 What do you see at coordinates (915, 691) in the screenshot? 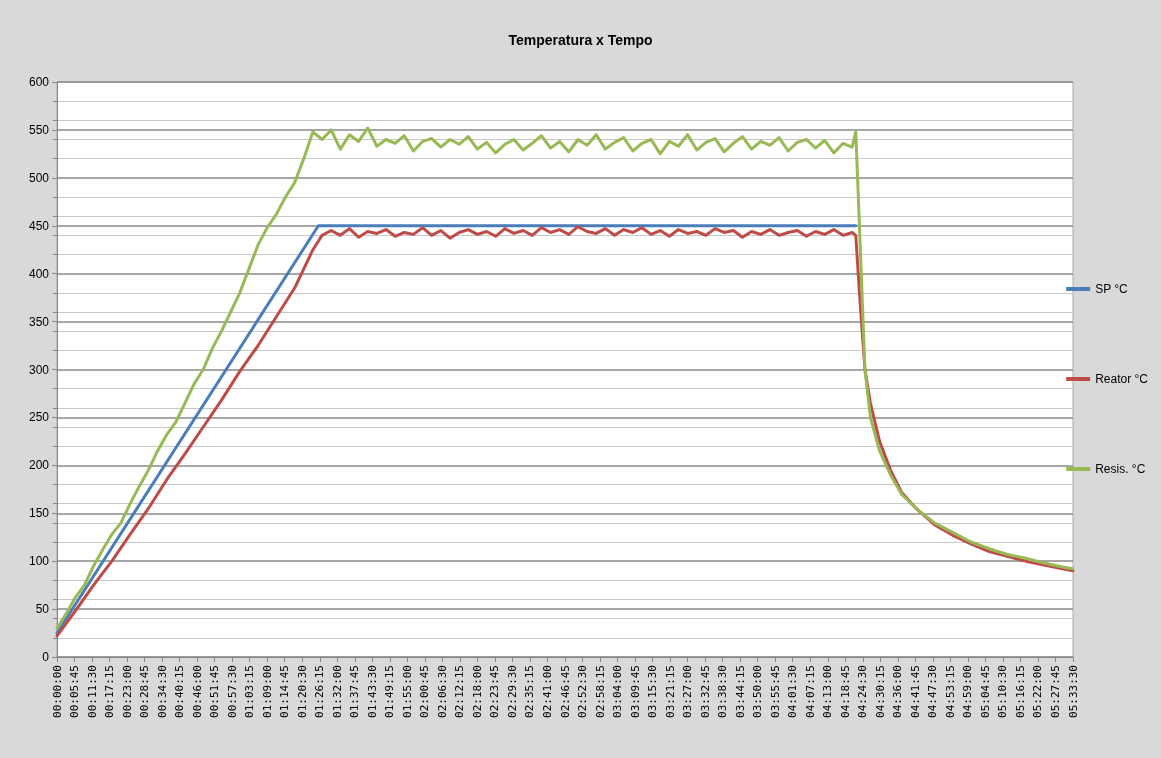
I see `x-tick-label: 04:41:45` at bounding box center [915, 691].